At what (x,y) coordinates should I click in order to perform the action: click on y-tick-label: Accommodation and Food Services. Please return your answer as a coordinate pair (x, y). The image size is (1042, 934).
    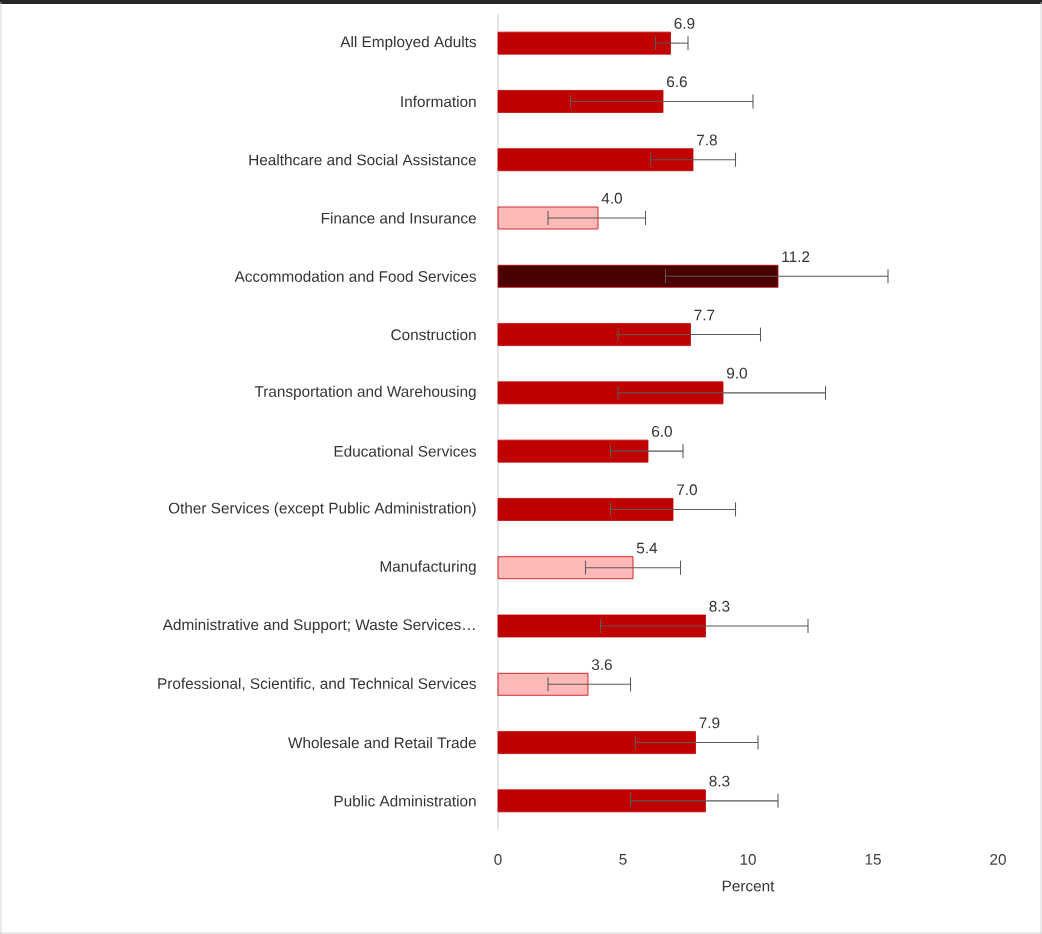
    Looking at the image, I should click on (355, 276).